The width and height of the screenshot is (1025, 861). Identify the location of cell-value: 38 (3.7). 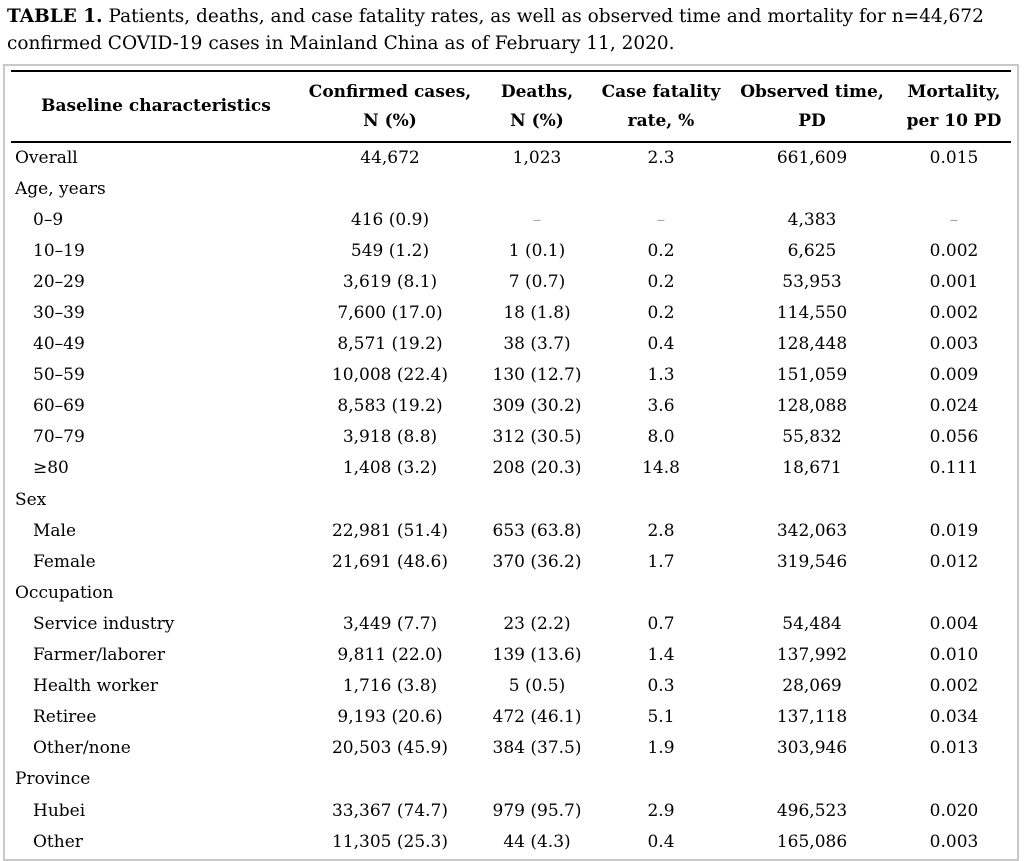
(537, 344).